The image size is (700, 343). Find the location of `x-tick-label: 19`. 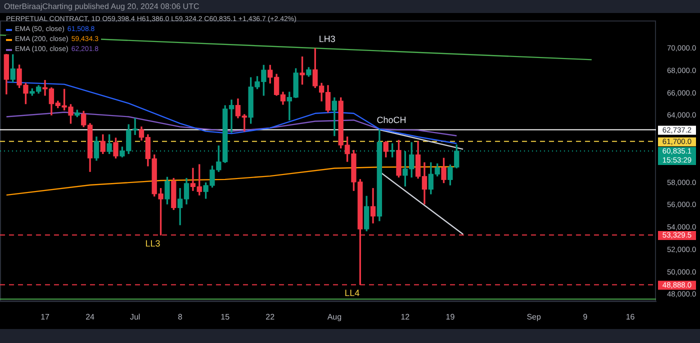

x-tick-label: 19 is located at coordinates (451, 317).